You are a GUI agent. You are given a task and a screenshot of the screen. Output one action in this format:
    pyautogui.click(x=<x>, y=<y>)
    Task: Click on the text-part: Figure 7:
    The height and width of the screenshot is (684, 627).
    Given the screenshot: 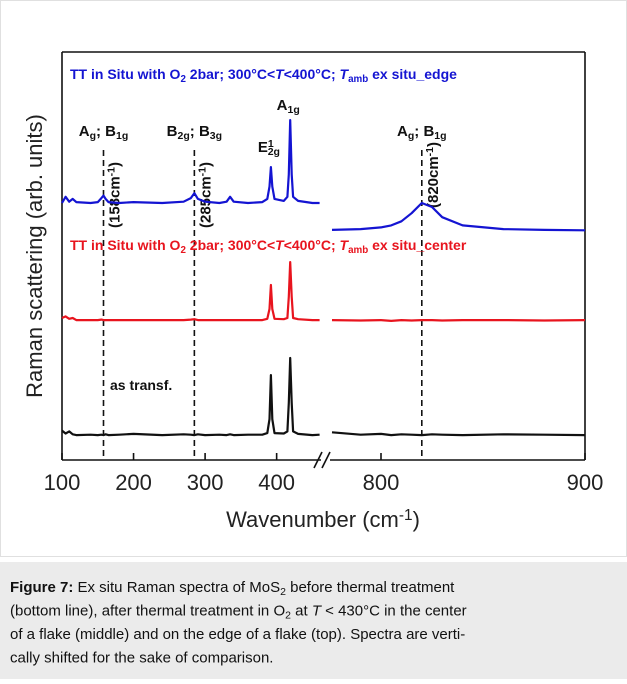 What is the action you would take?
    pyautogui.click(x=41, y=587)
    